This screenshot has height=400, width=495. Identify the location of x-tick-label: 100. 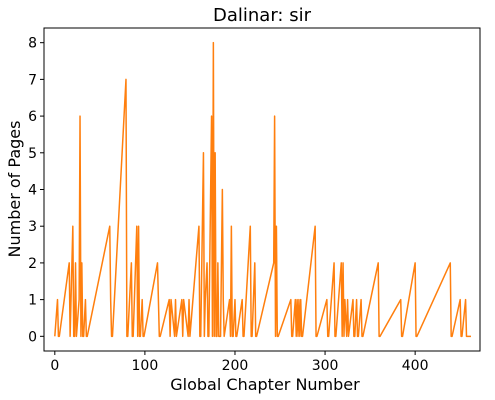
(145, 366).